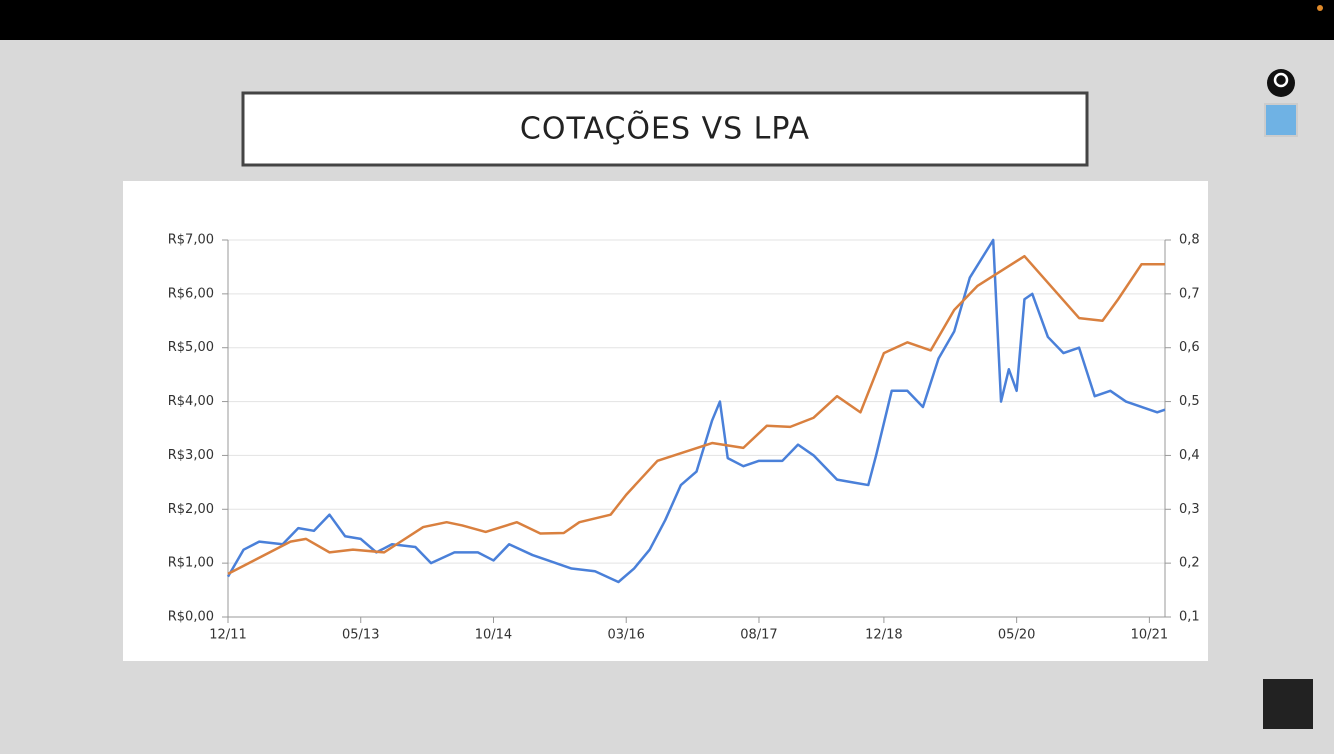  What do you see at coordinates (1189, 347) in the screenshot?
I see `y2-tick-label: 0,6` at bounding box center [1189, 347].